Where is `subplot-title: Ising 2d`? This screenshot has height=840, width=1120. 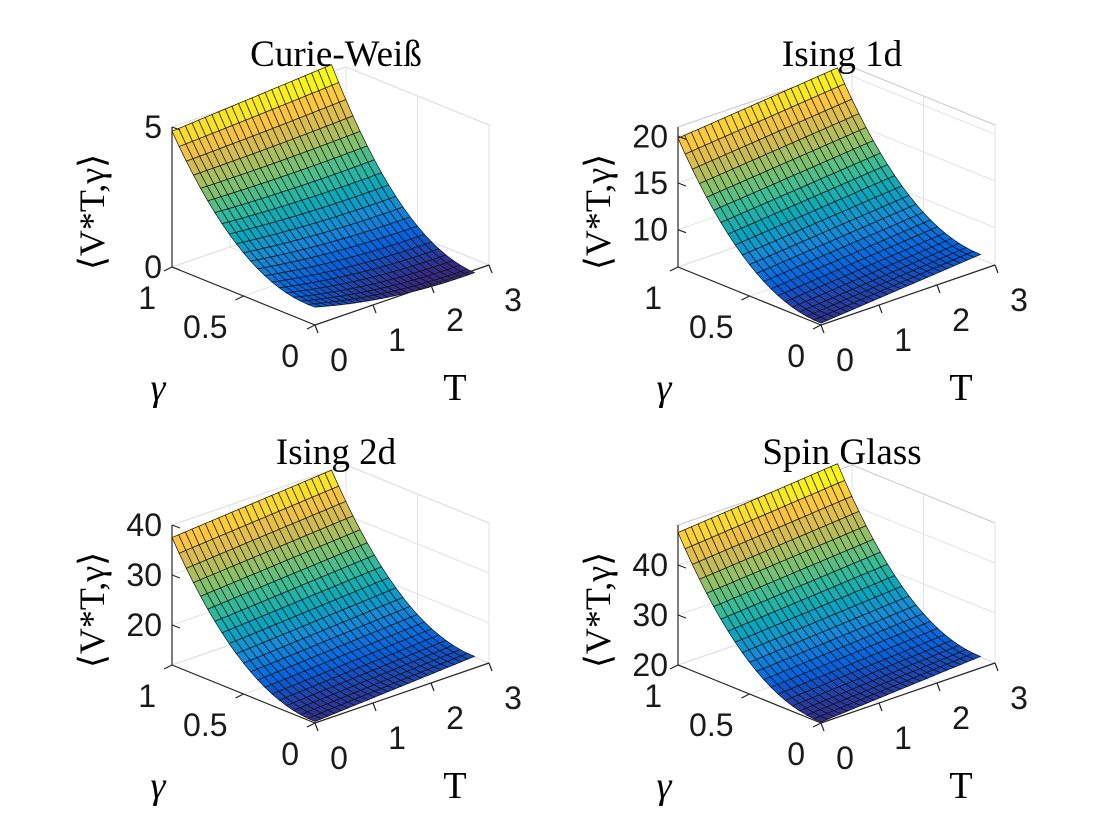 subplot-title: Ising 2d is located at coordinates (336, 452).